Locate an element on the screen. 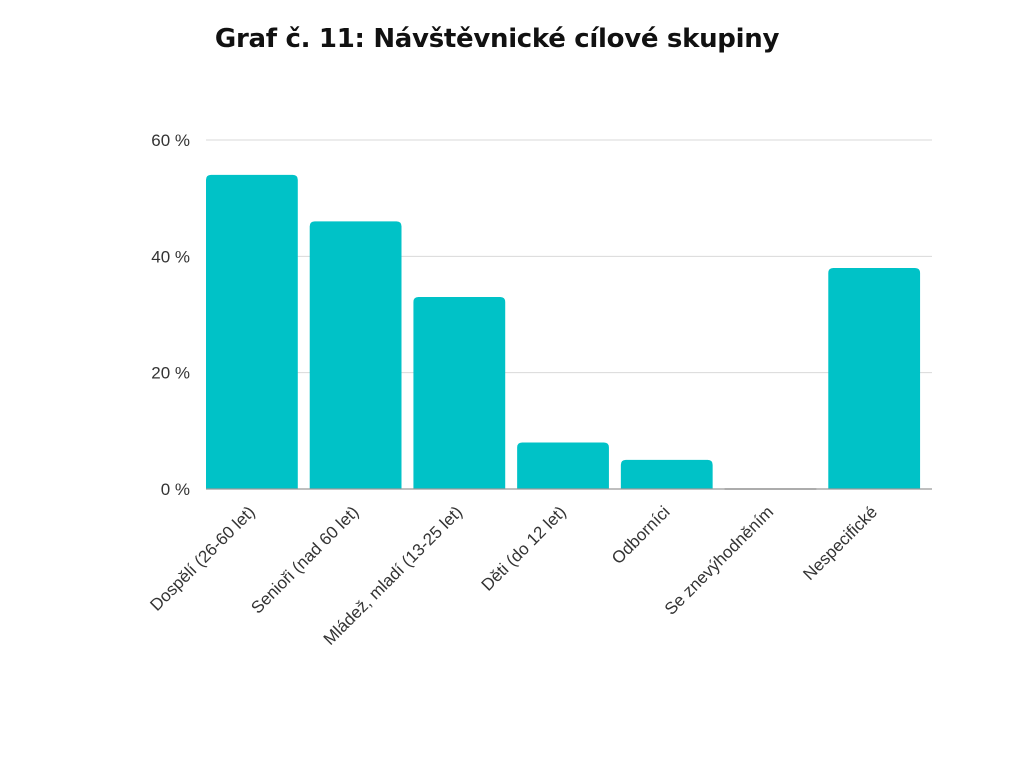  x-tick-label: Se znevýhodněním is located at coordinates (719, 560).